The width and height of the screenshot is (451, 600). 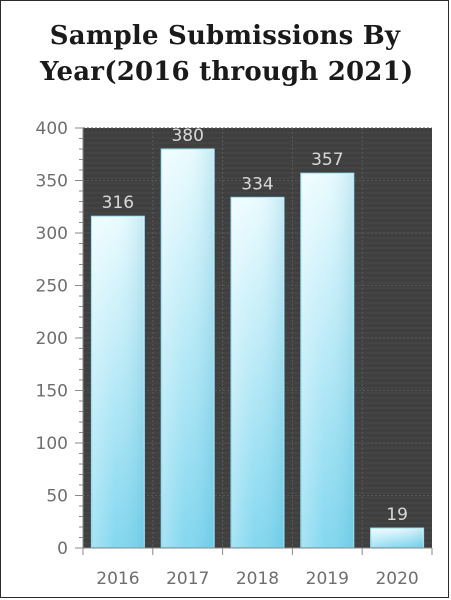 I want to click on x-tick-label-2017: 2017, so click(x=187, y=579).